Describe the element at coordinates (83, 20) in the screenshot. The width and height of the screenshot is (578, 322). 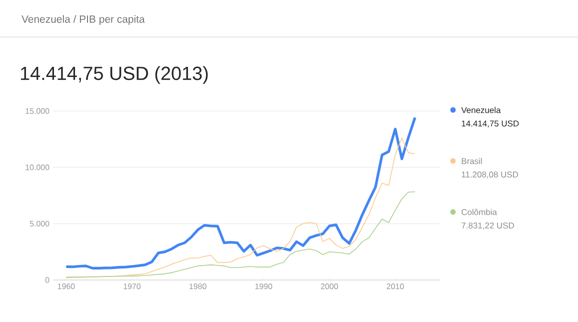
I see `chart-title: Venezuela / PIB per capita` at that location.